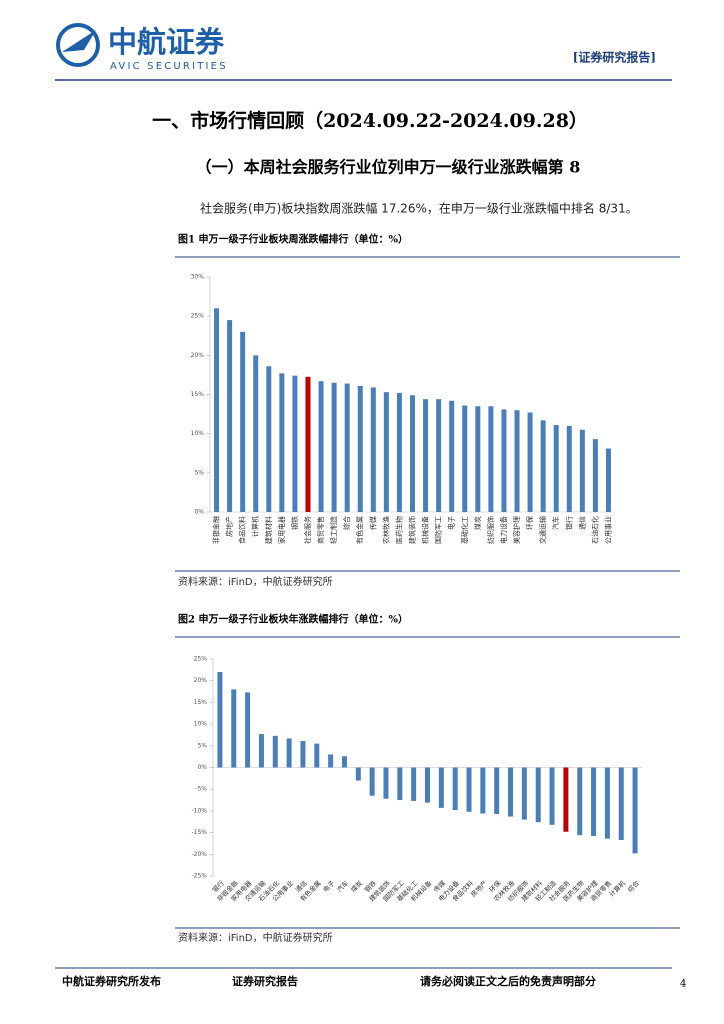 The width and height of the screenshot is (724, 1024). Describe the element at coordinates (451, 523) in the screenshot. I see `x-tick-label: 电子` at that location.